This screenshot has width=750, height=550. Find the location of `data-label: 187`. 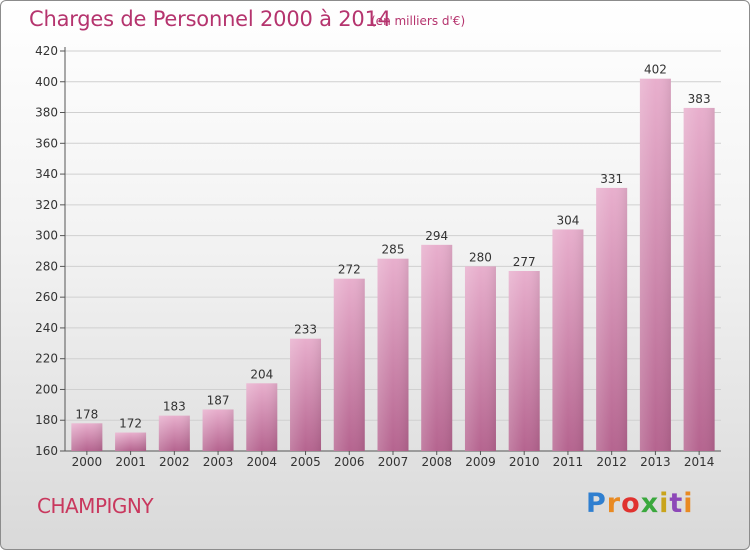

data-label: 187 is located at coordinates (218, 400).